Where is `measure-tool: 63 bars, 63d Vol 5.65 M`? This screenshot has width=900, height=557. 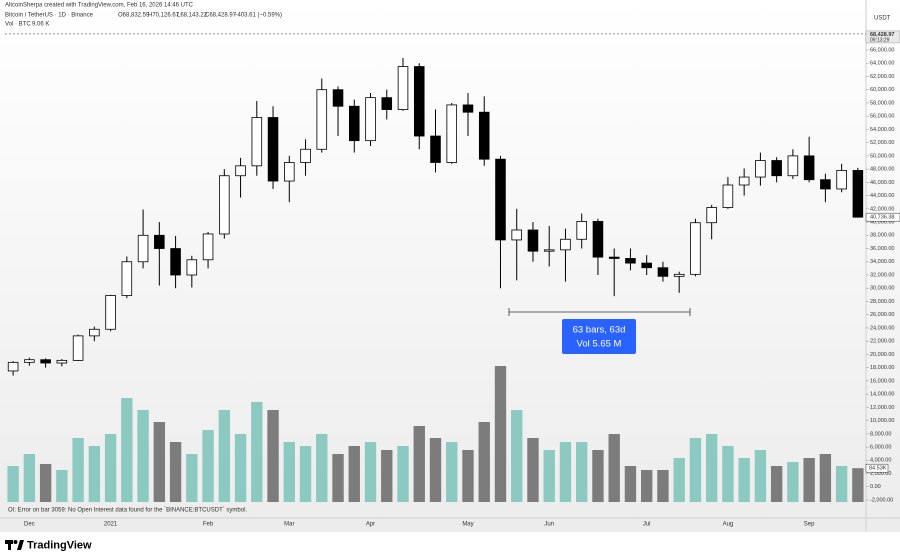
measure-tool: 63 bars, 63d Vol 5.65 M is located at coordinates (599, 331).